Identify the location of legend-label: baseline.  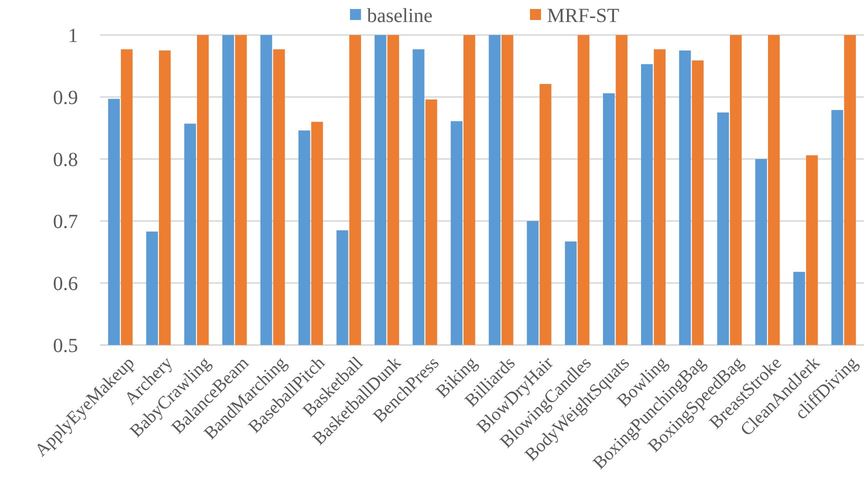
(400, 16).